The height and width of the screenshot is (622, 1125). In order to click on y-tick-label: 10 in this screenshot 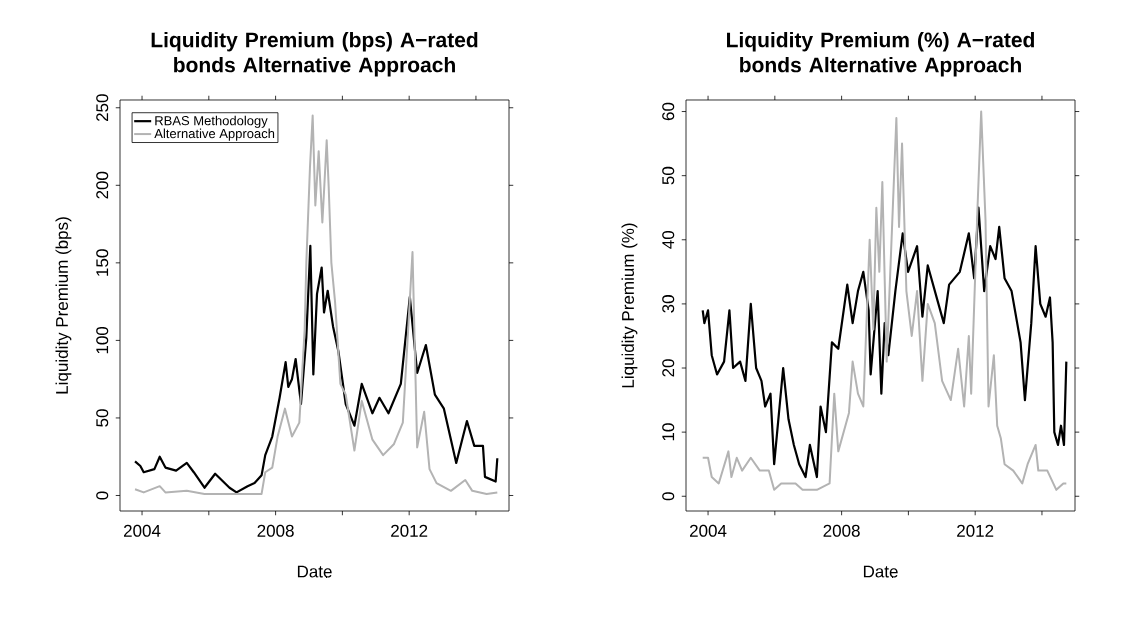, I will do `click(668, 432)`.